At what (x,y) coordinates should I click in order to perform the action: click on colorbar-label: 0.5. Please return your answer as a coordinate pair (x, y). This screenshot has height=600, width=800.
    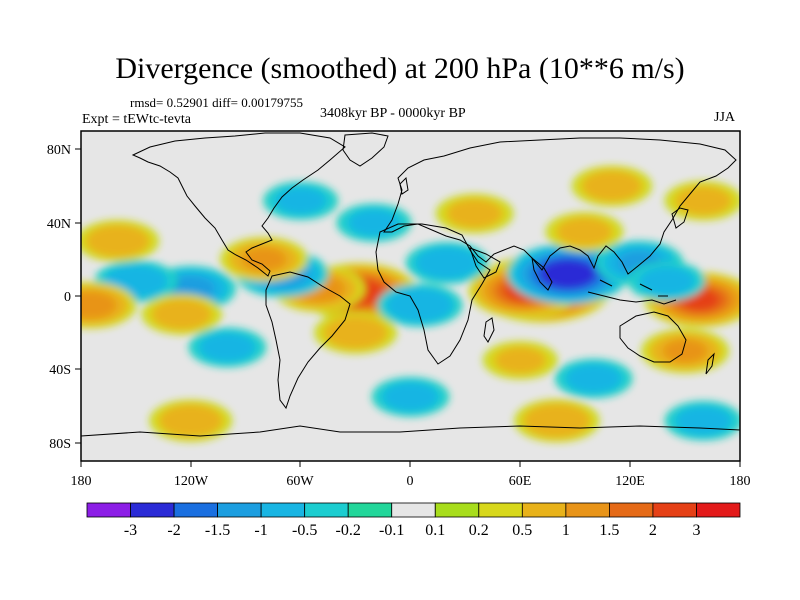
    Looking at the image, I should click on (522, 530).